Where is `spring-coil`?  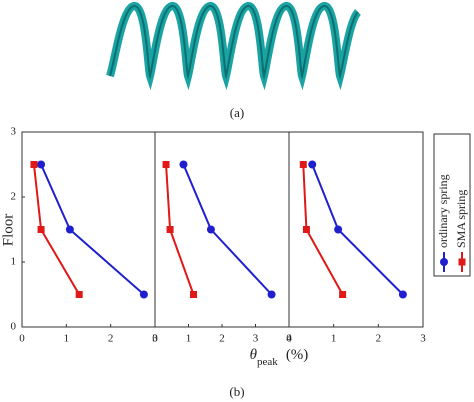 spring-coil is located at coordinates (234, 46).